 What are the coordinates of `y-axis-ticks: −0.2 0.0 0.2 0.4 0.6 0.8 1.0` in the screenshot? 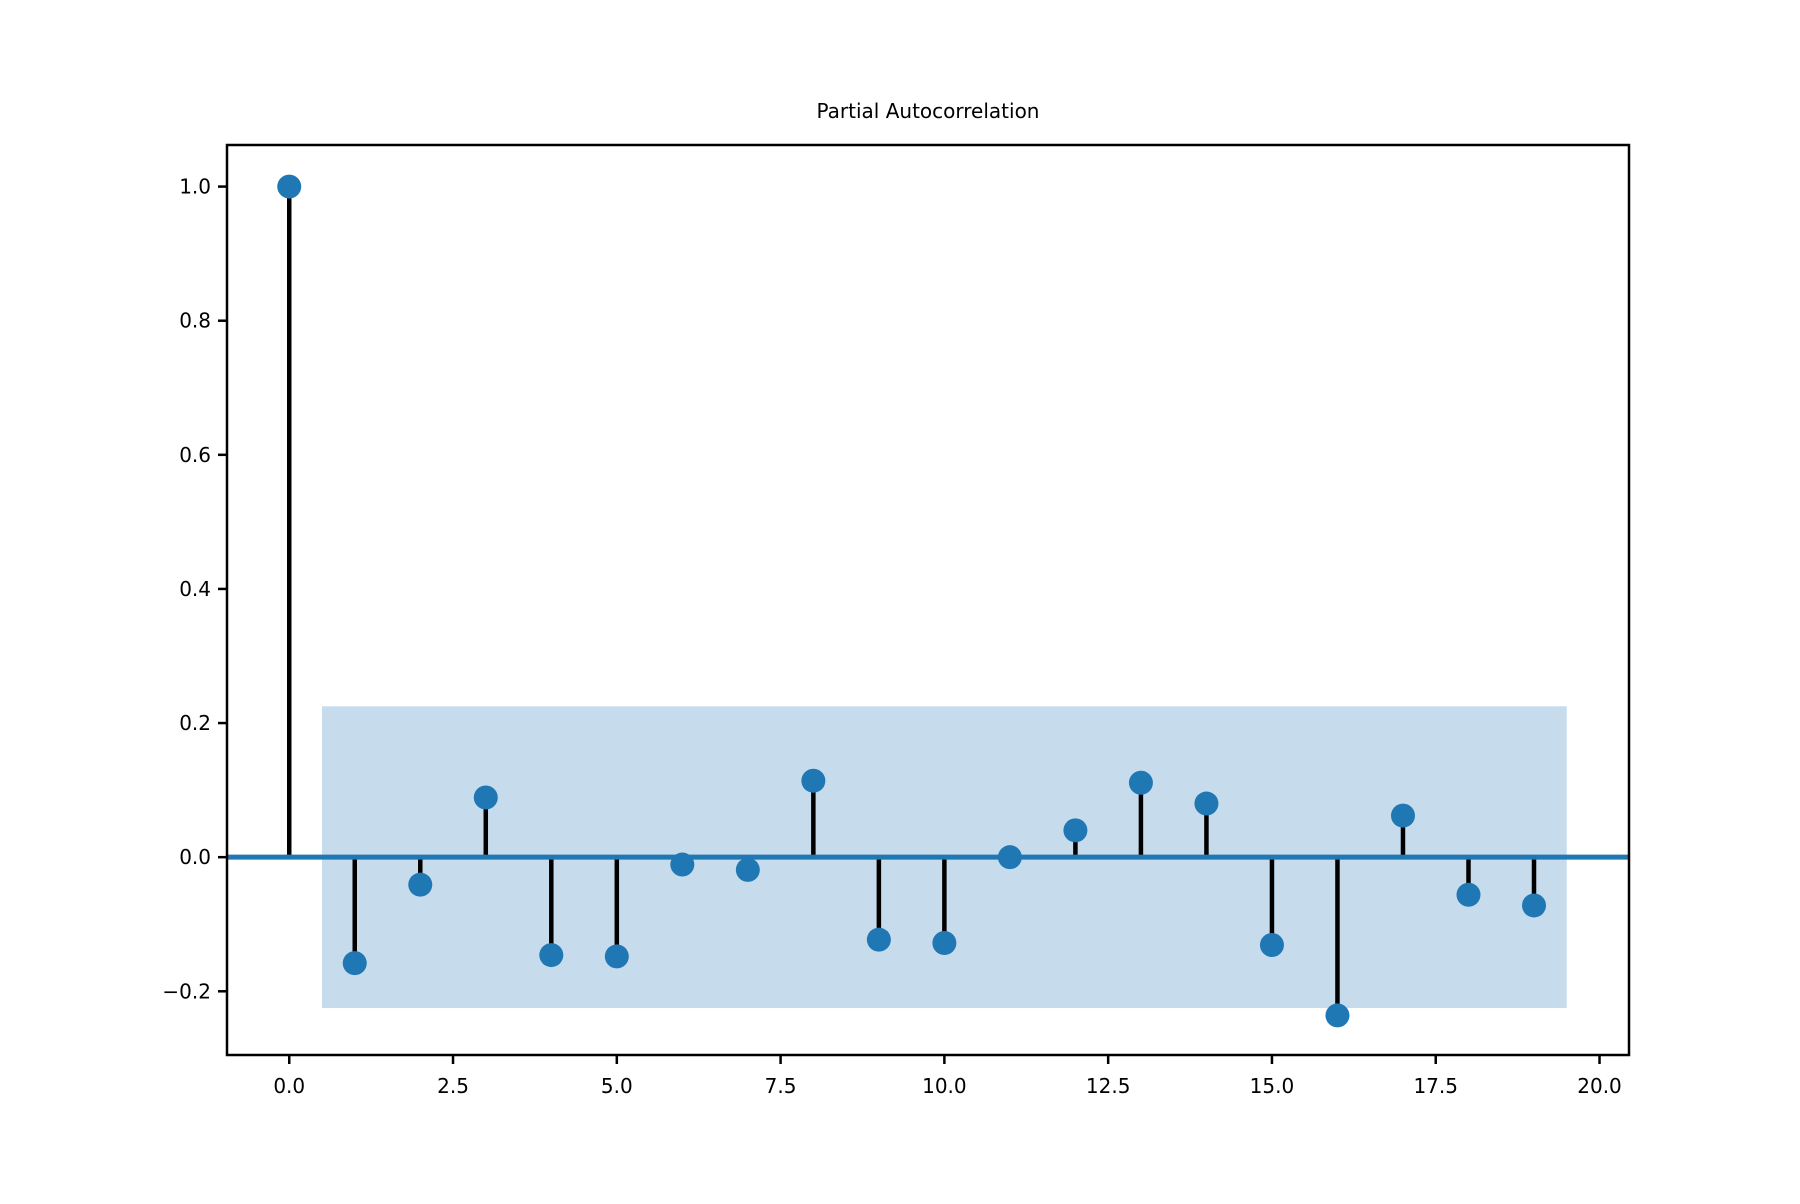 It's located at (194, 589).